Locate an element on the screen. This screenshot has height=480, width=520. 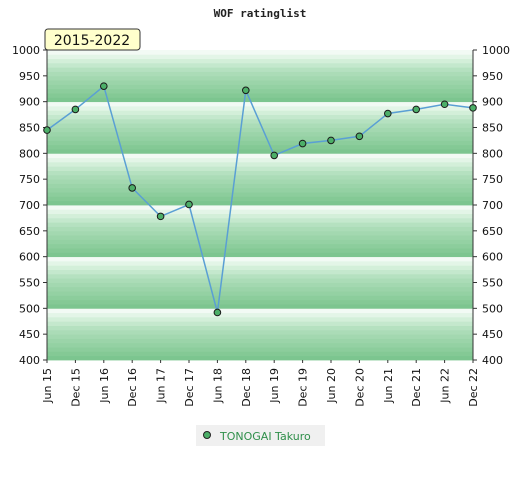
period-badge: 2015-2022 is located at coordinates (92, 39).